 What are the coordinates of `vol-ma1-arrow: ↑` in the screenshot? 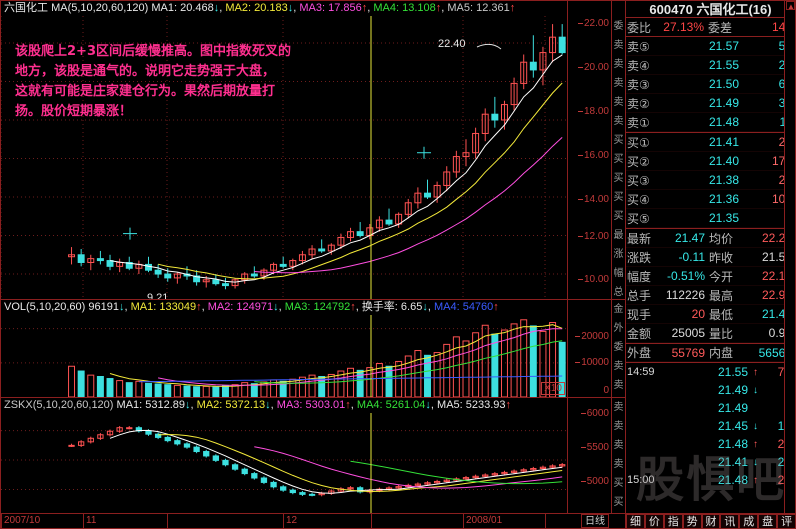 It's located at (199, 307).